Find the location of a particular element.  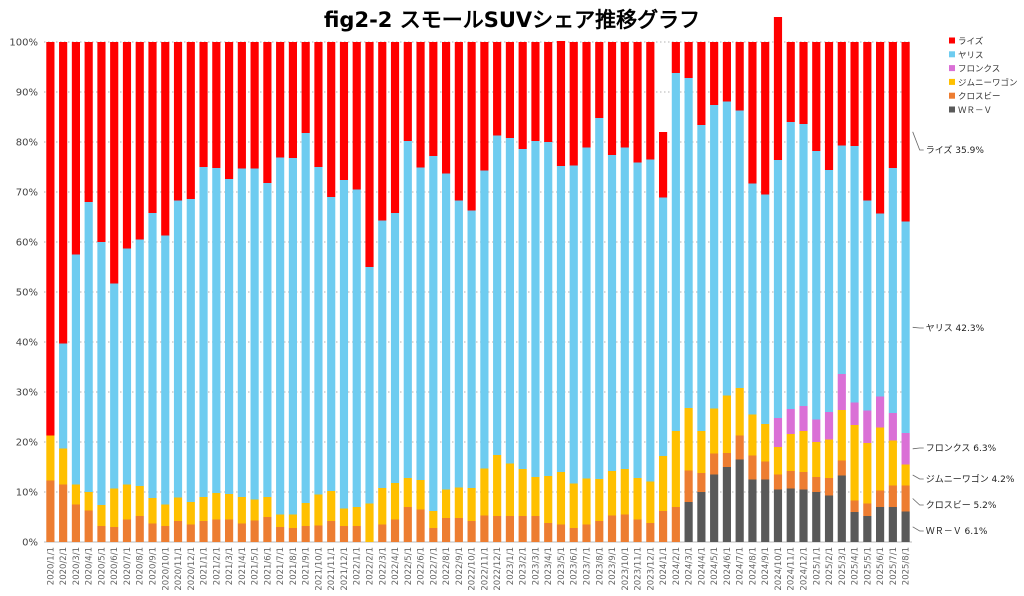

x-tick-label: 2020/4/1 is located at coordinates (90, 566).